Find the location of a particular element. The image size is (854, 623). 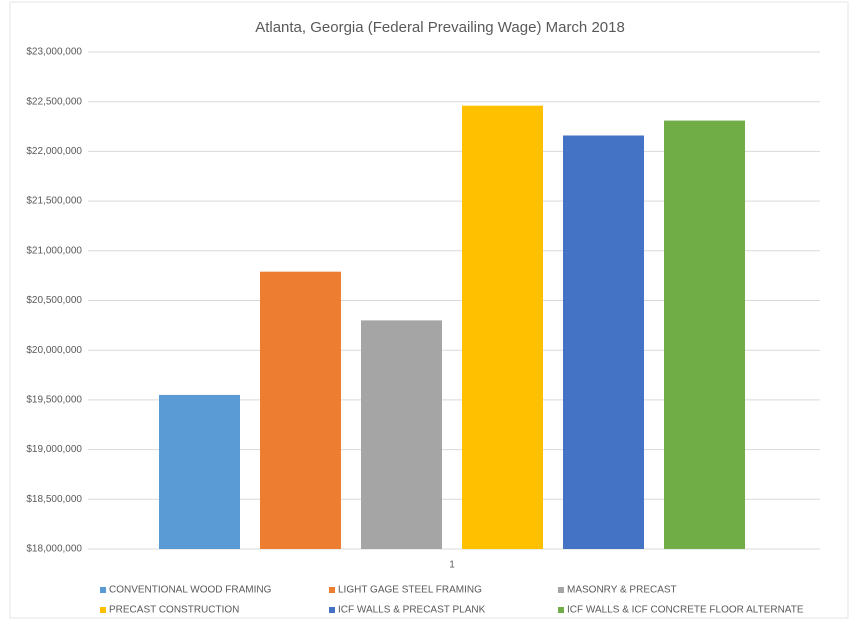

legend-label: CONVENTIONAL WOOD FRAMING is located at coordinates (190, 590).